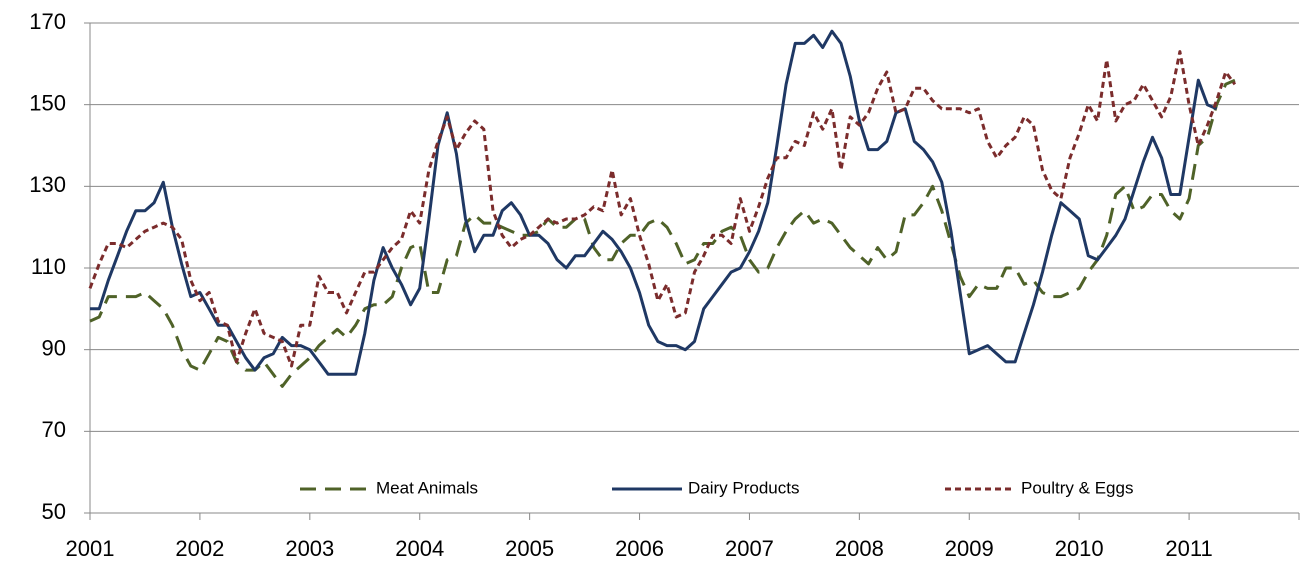 The width and height of the screenshot is (1300, 573). I want to click on legend-label: Poultry & Eggs, so click(1077, 487).